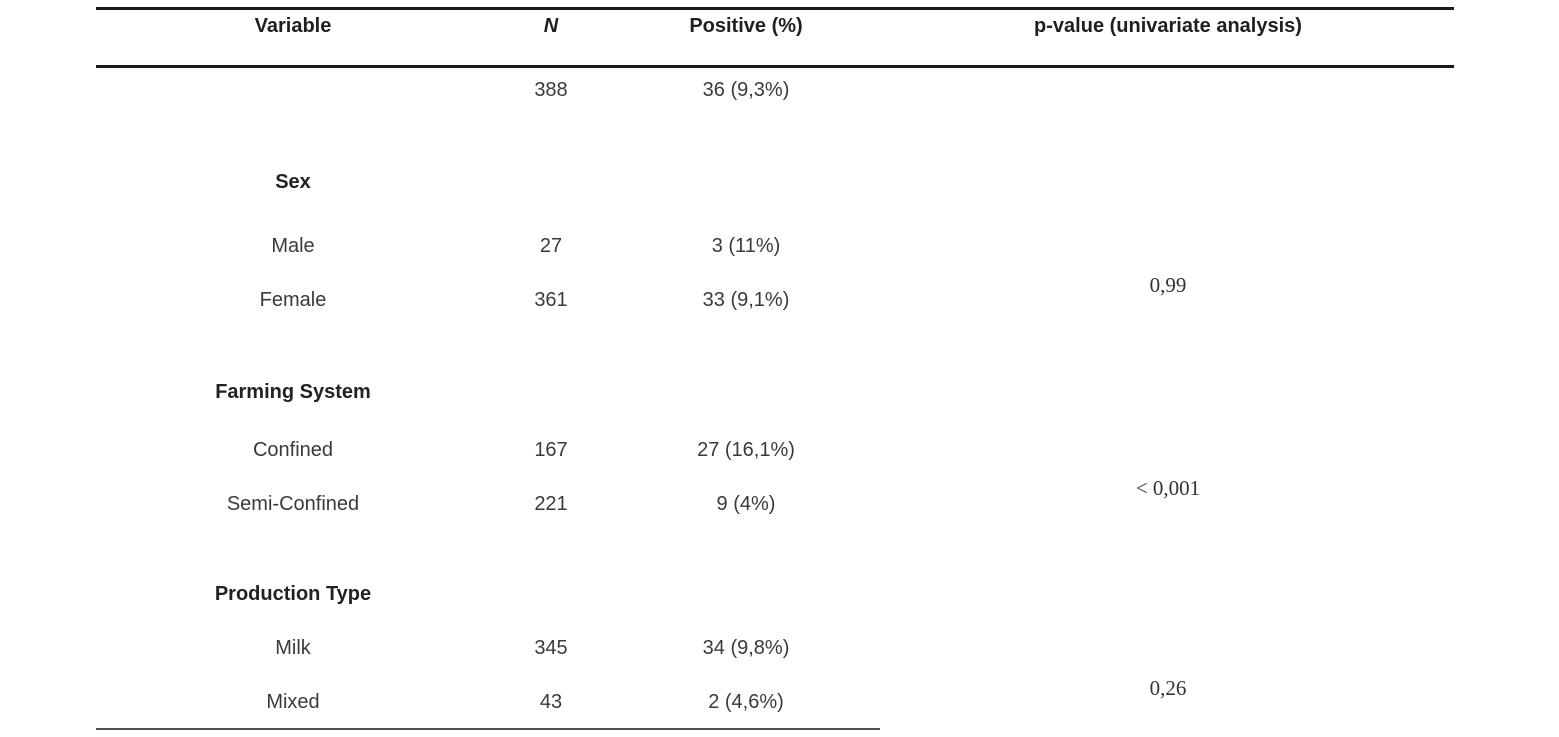 Image resolution: width=1559 pixels, height=737 pixels. I want to click on row-positive: 27 (16,1%), so click(746, 450).